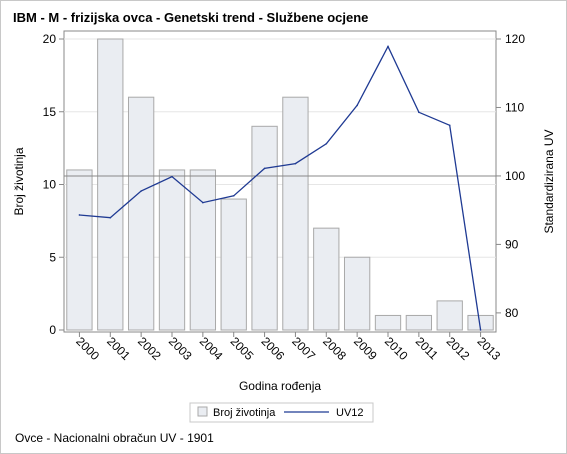 This screenshot has height=454, width=567. Describe the element at coordinates (114, 438) in the screenshot. I see `footnote: Ovce - Nacionalni obračun UV - 1901` at that location.